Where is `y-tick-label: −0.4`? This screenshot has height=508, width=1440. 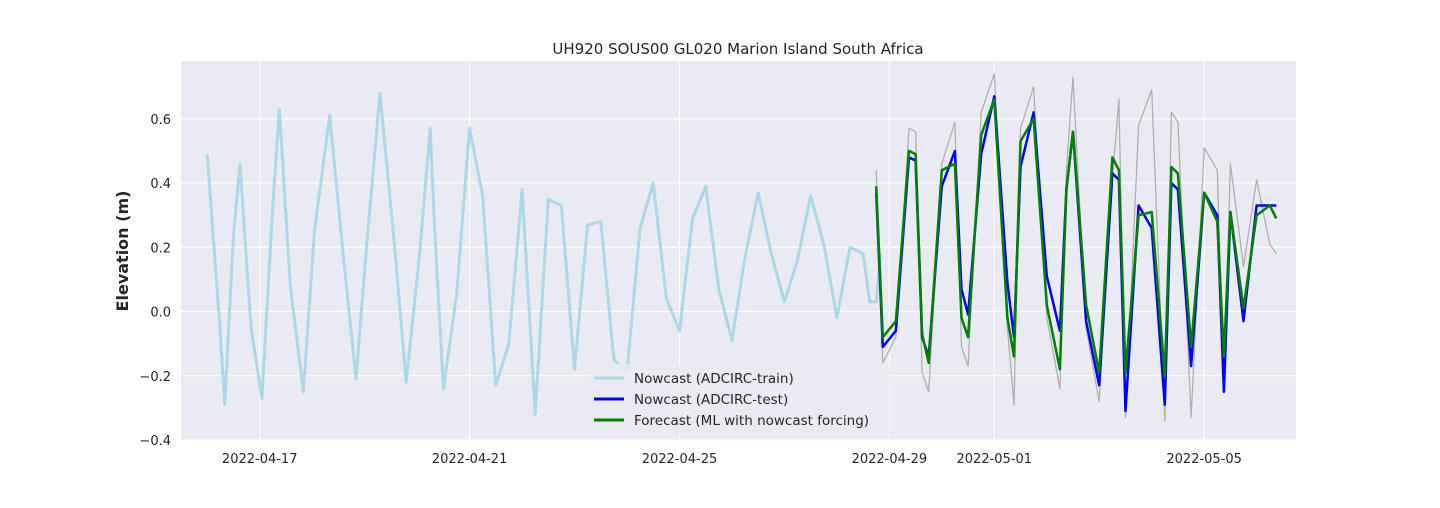
y-tick-label: −0.4 is located at coordinates (155, 441).